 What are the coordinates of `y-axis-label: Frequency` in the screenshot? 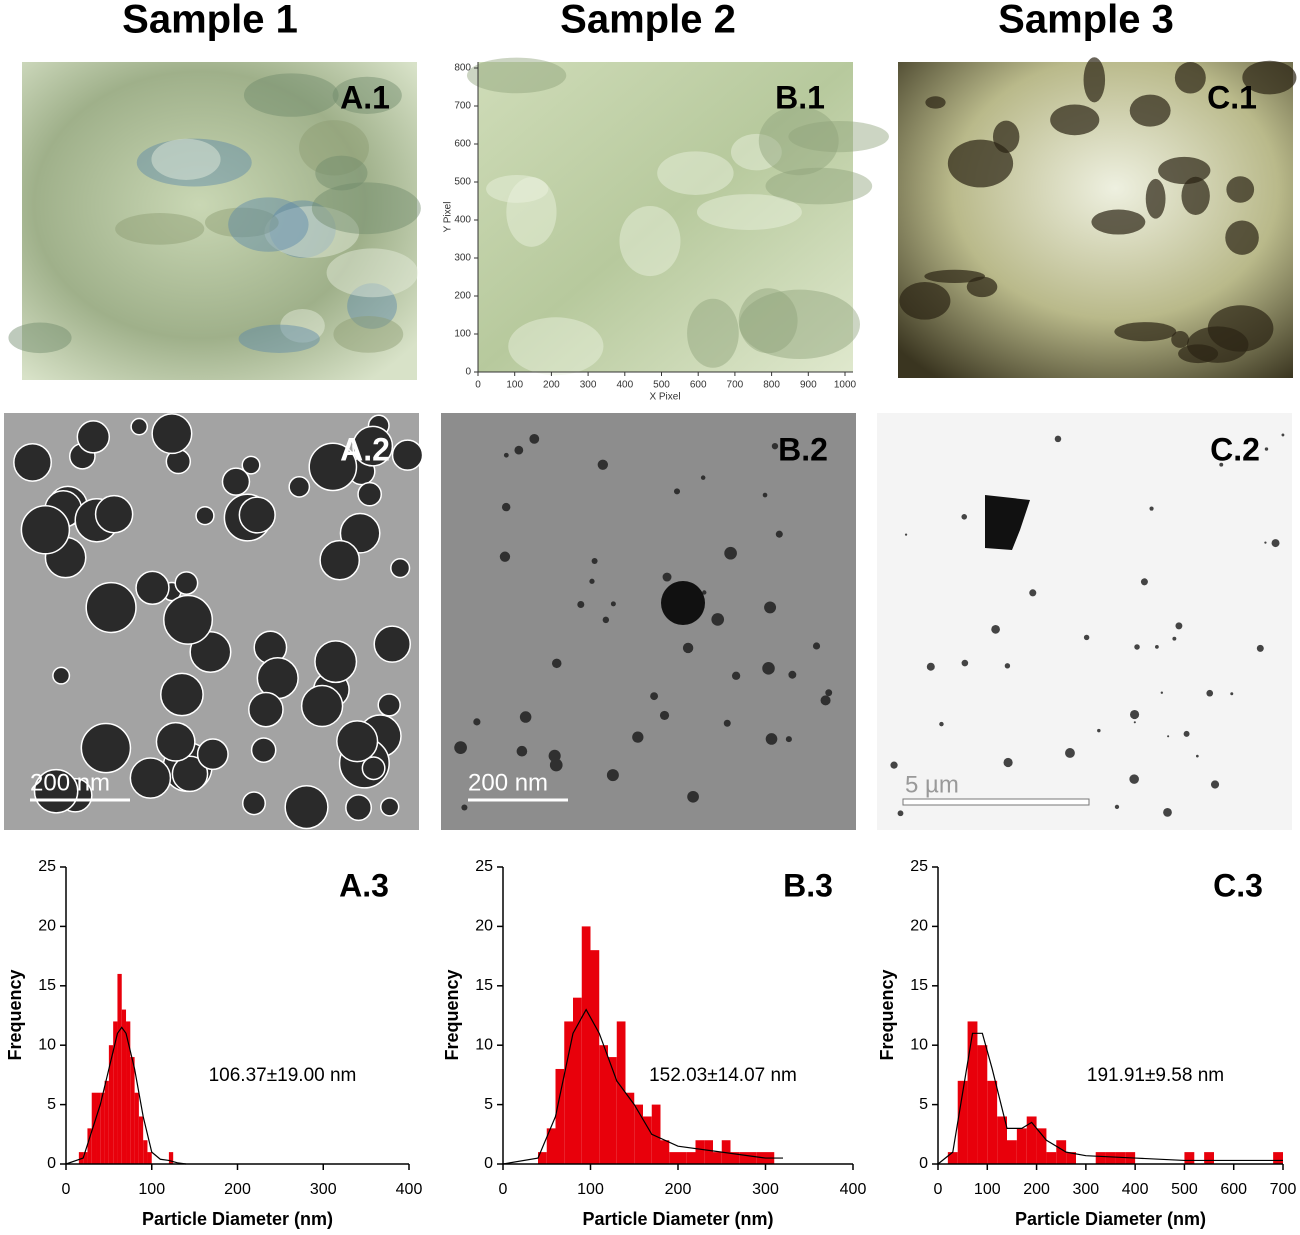 It's located at (15, 1014).